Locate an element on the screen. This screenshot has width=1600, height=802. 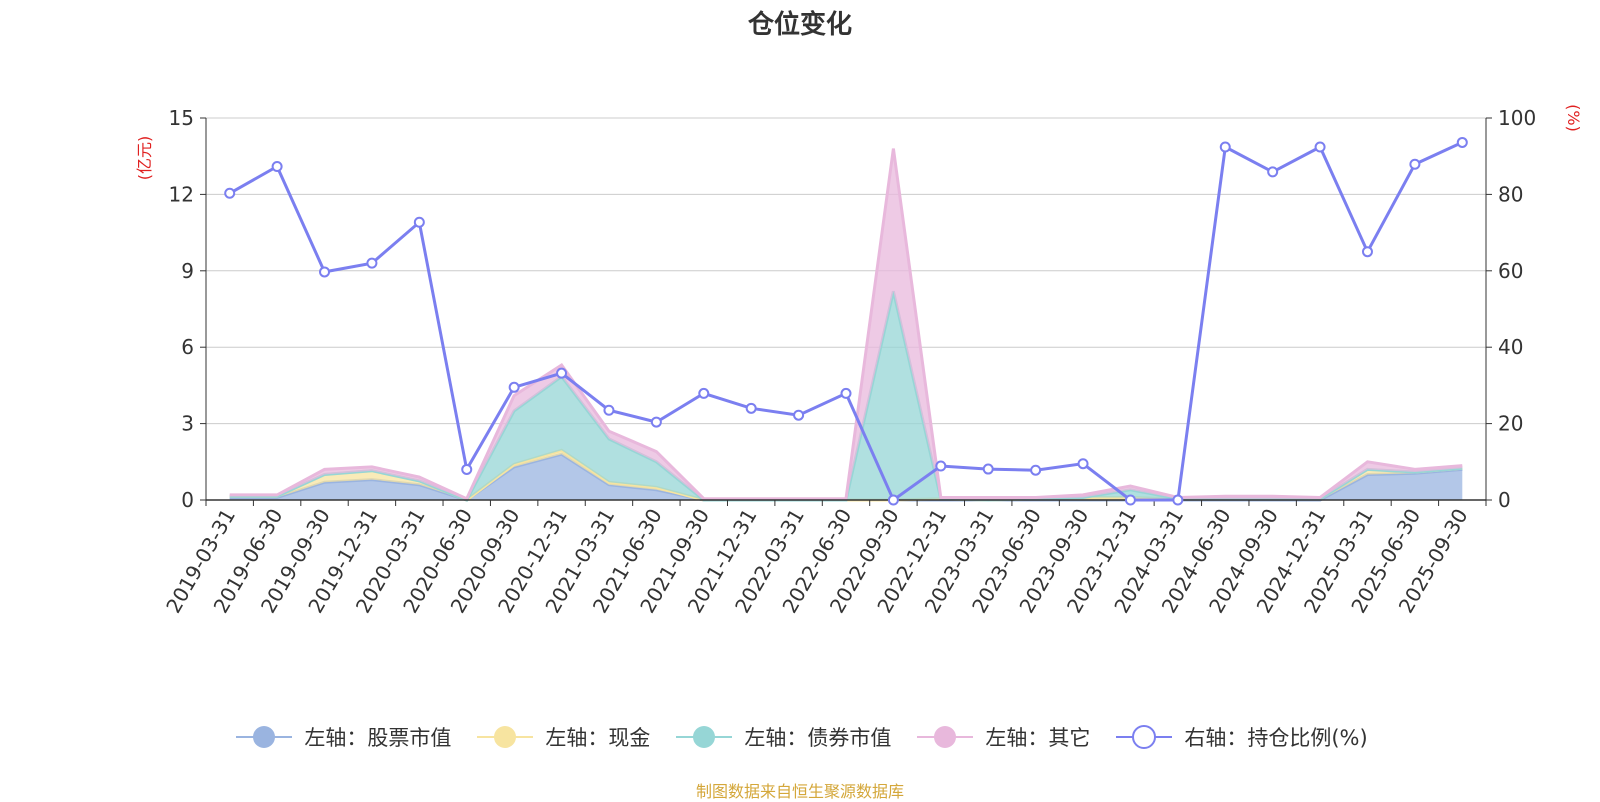
right-tick-label: 80 is located at coordinates (1510, 194).